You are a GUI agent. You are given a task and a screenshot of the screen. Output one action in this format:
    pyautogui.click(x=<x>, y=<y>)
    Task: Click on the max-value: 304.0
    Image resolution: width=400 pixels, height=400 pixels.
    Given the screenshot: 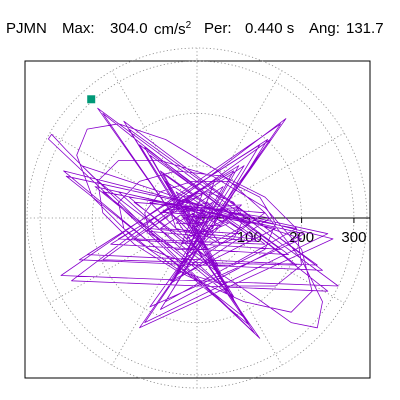 What is the action you would take?
    pyautogui.click(x=129, y=28)
    